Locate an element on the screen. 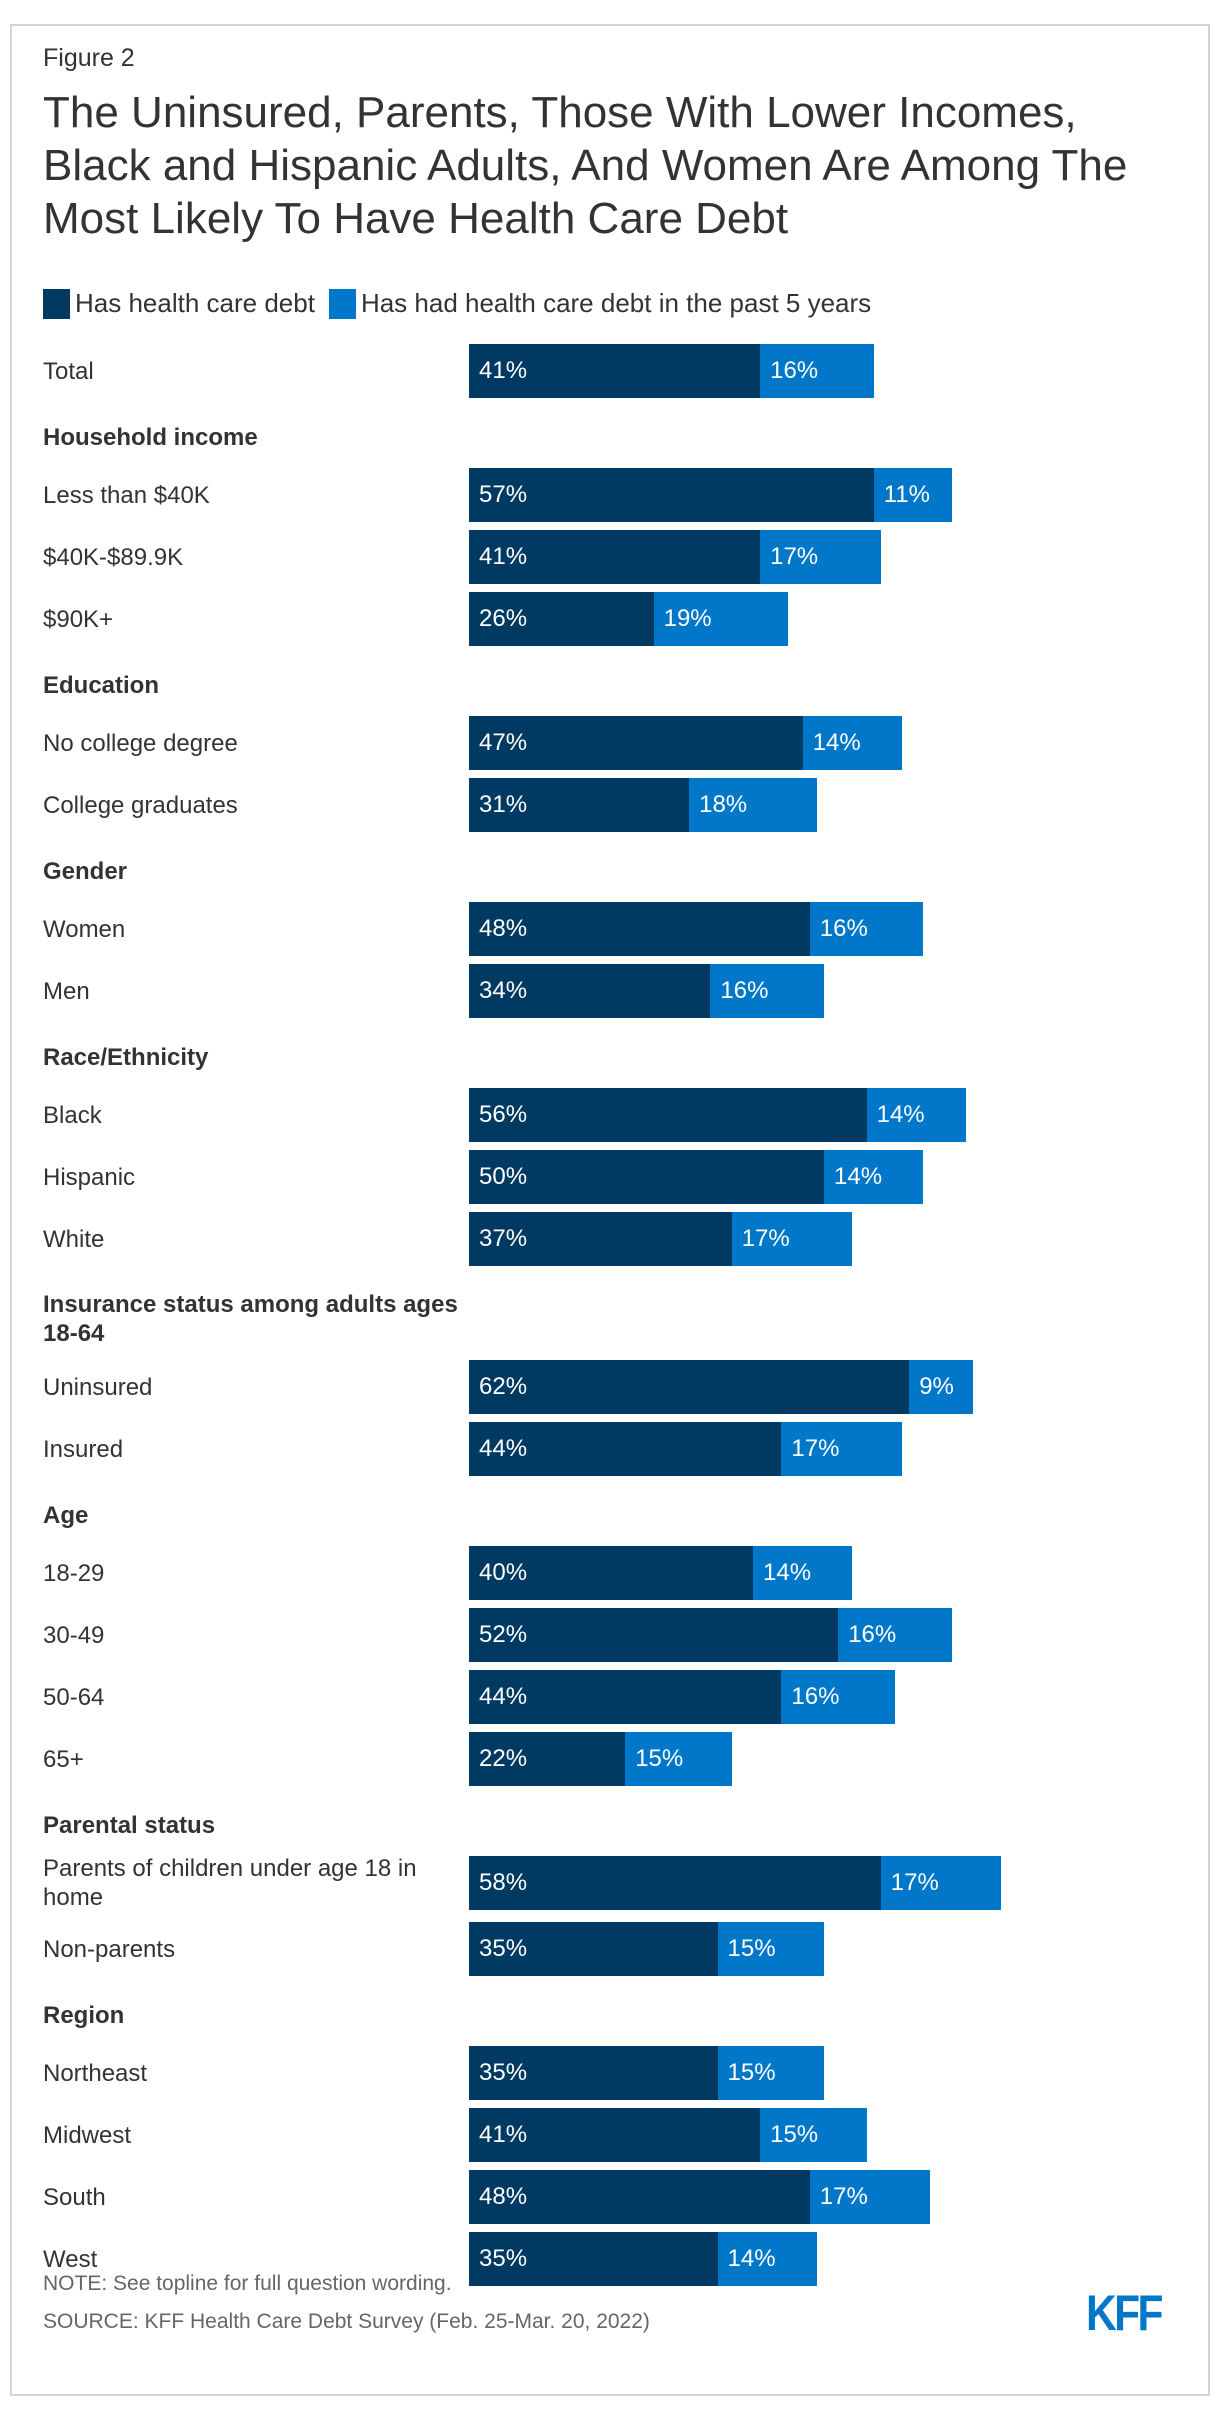  data-label: 35% is located at coordinates (503, 1948).